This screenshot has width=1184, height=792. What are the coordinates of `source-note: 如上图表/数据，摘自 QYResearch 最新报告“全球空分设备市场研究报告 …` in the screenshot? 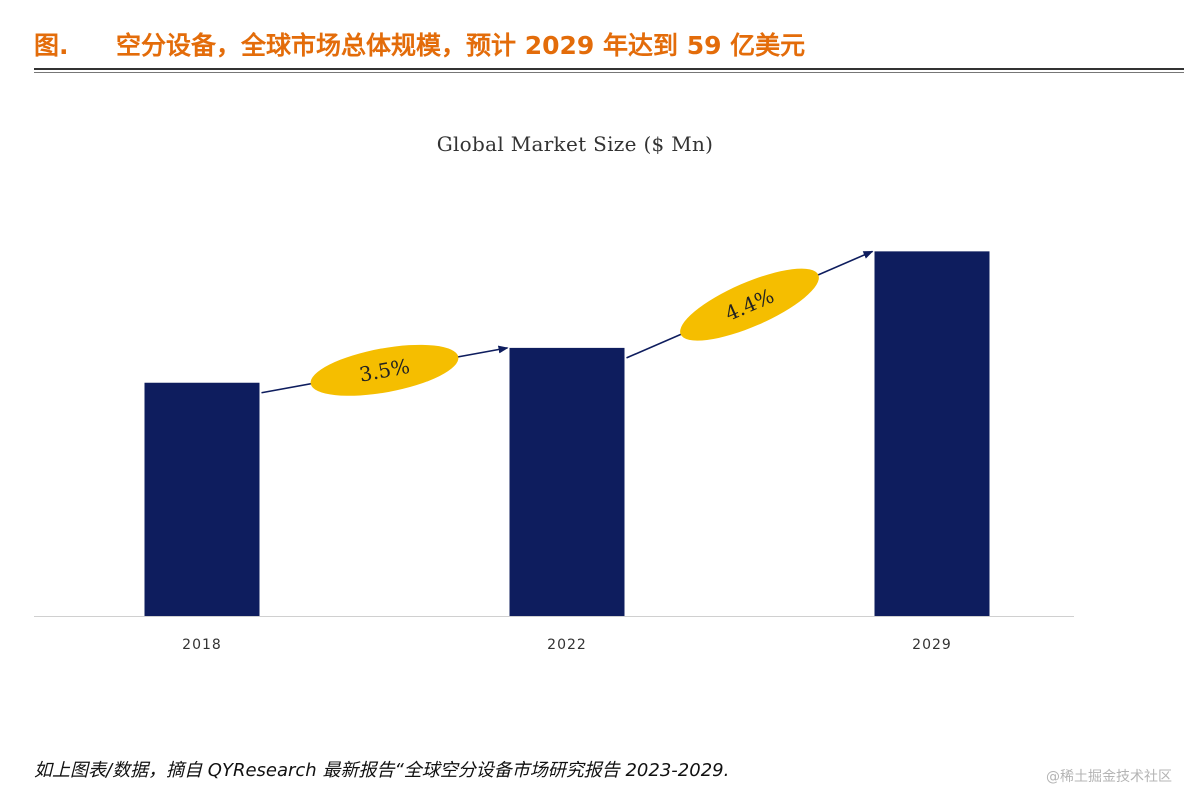 It's located at (382, 770).